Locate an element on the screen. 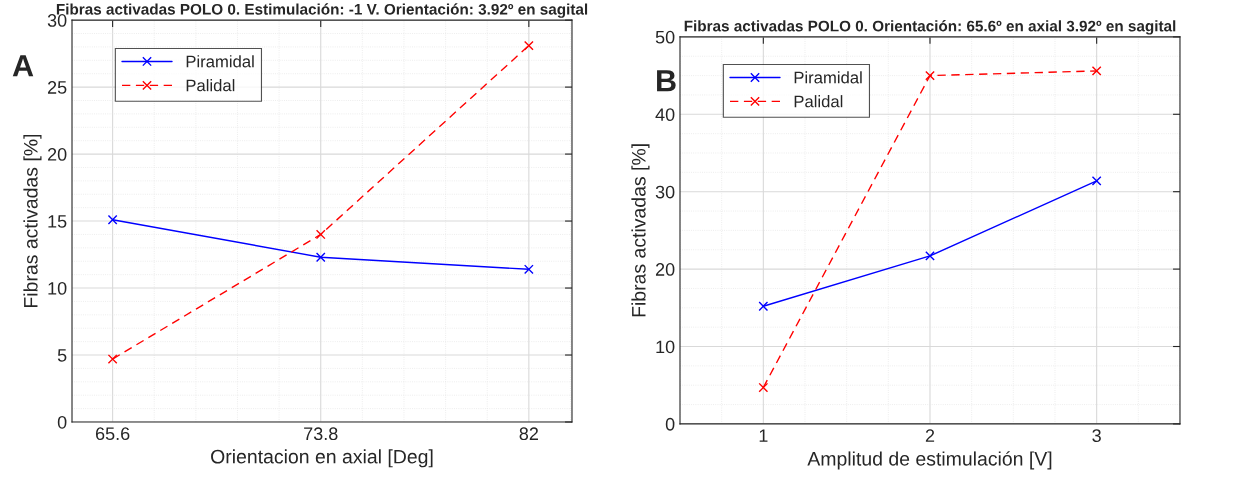 This screenshot has height=479, width=1233. y-tick-label: 5 is located at coordinates (62, 355).